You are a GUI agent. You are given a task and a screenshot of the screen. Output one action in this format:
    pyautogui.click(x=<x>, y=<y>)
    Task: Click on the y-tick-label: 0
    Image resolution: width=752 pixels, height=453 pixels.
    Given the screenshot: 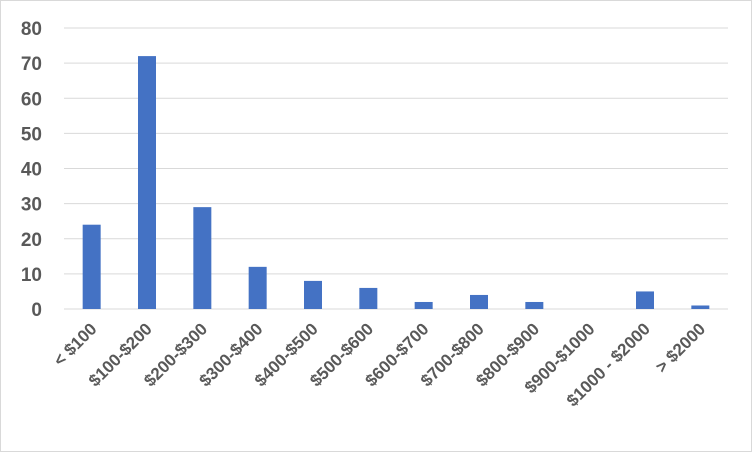 What is the action you would take?
    pyautogui.click(x=36, y=310)
    